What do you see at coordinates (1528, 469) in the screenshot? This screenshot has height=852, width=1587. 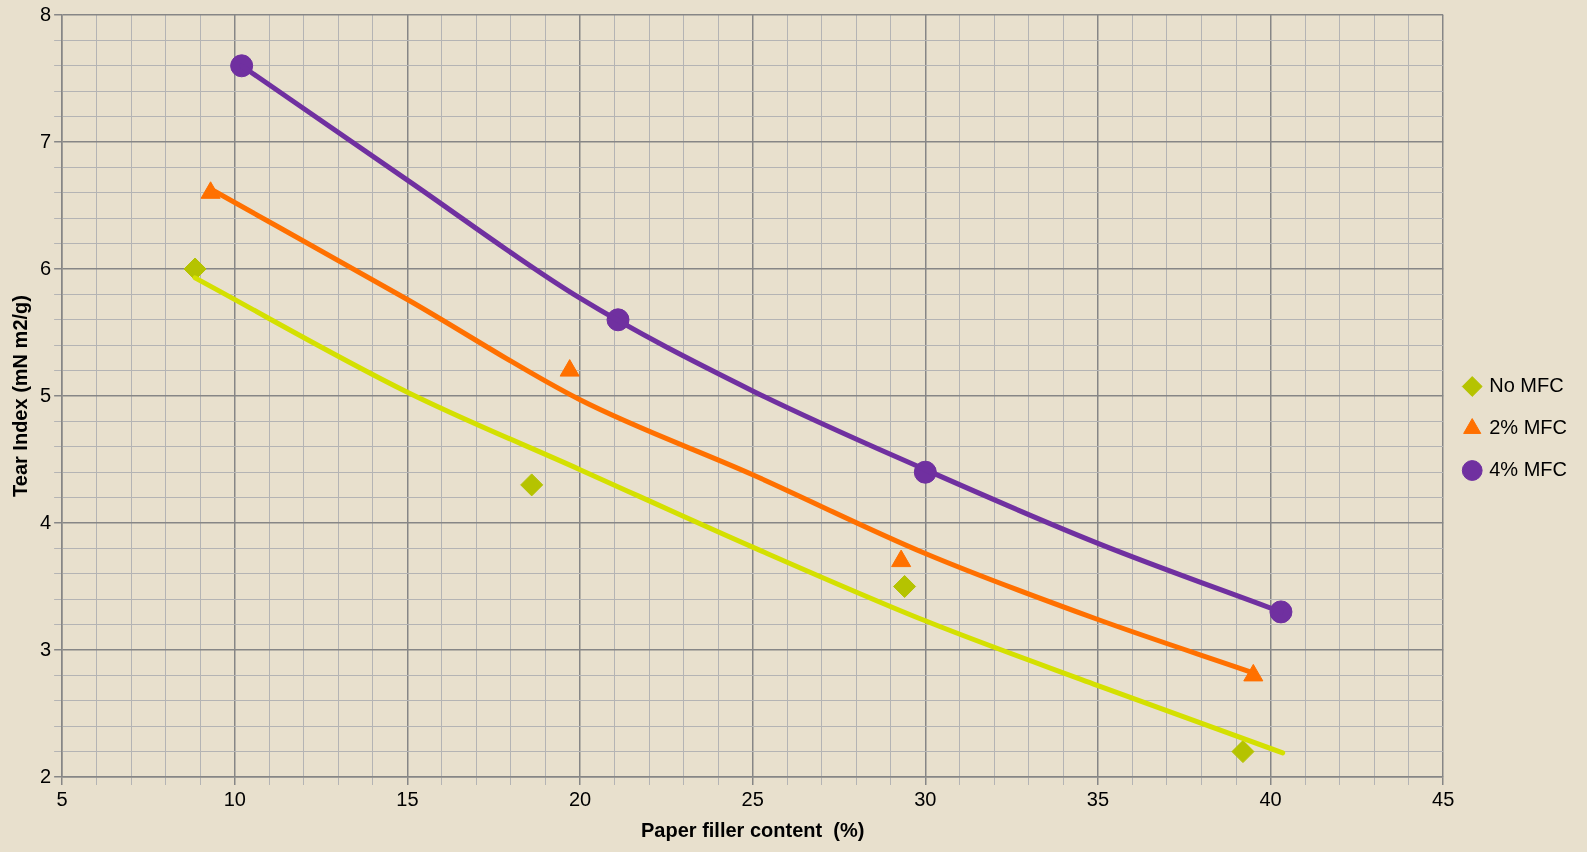 I see `legend-label: 4% MFC` at bounding box center [1528, 469].